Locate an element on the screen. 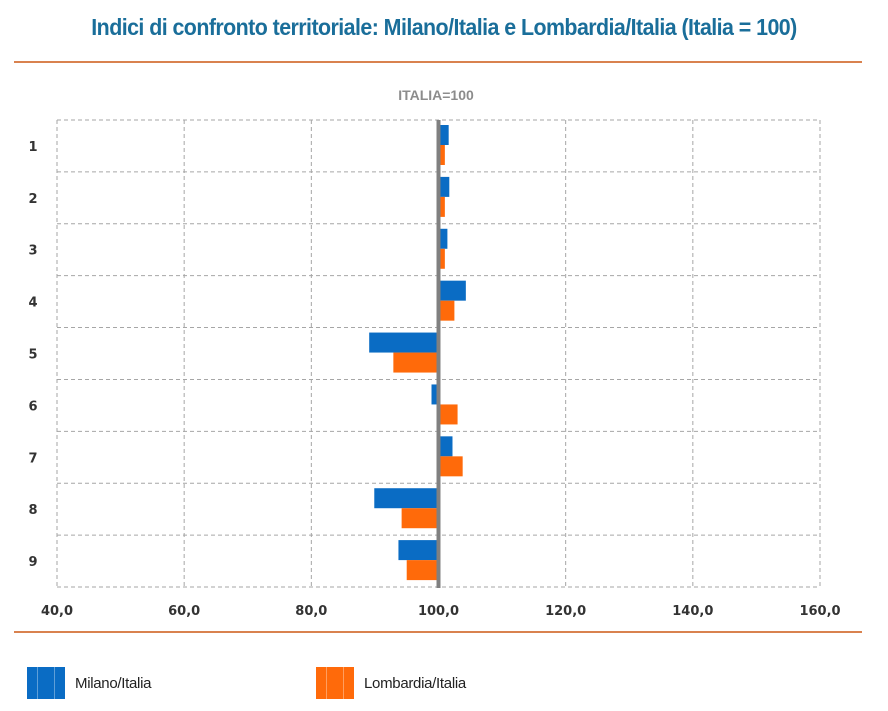 This screenshot has height=711, width=888. x-tick-label: 40,0 is located at coordinates (57, 611).